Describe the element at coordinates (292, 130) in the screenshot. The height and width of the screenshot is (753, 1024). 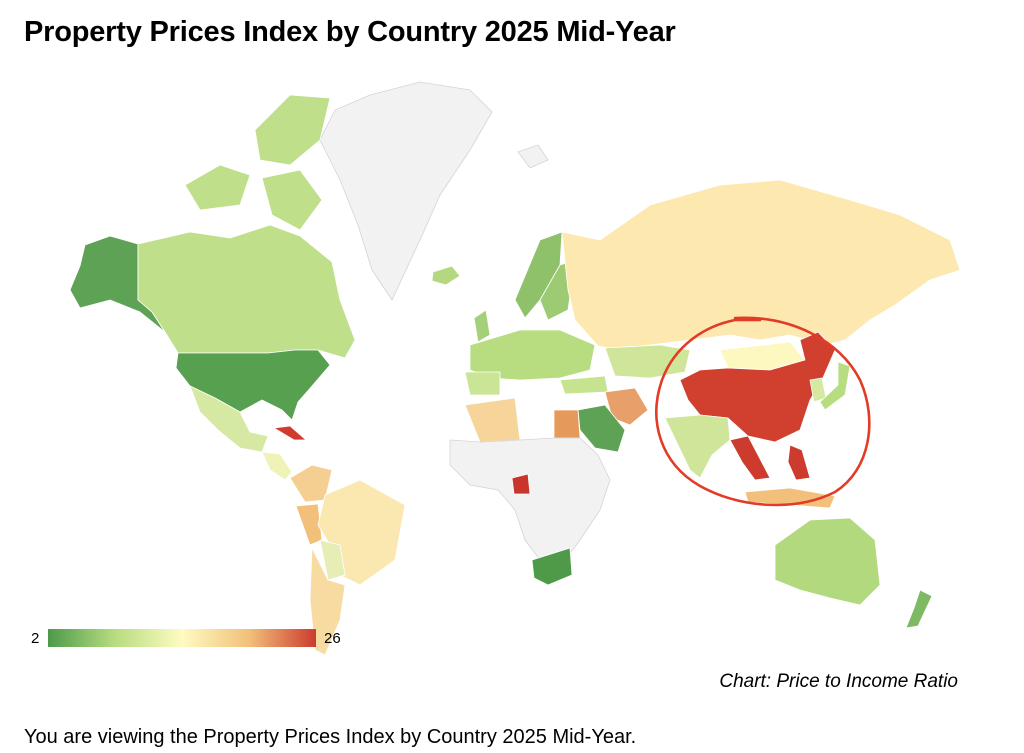
I see `country-canada-islands` at that location.